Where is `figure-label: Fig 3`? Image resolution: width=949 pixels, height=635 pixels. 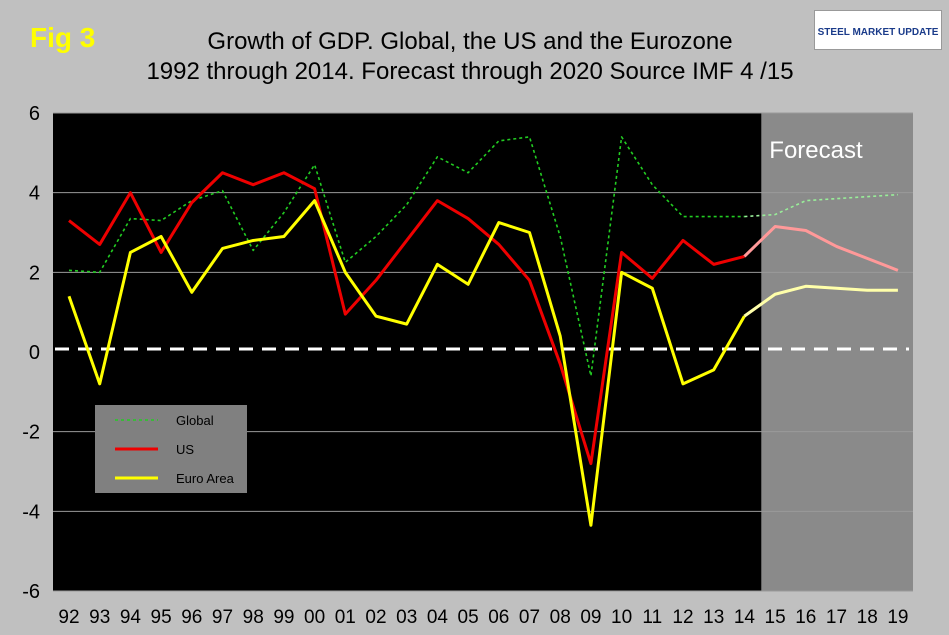
figure-label: Fig 3 is located at coordinates (63, 37).